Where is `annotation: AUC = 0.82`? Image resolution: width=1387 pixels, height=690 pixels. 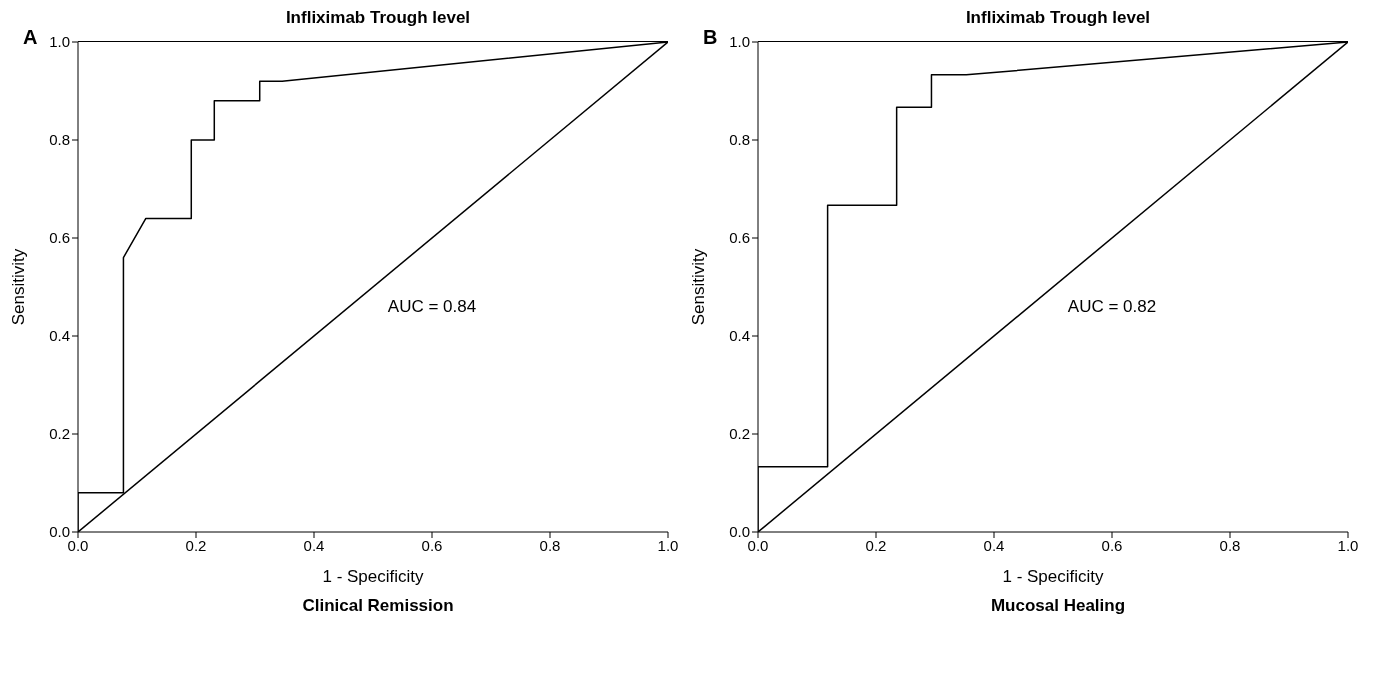
annotation: AUC = 0.82 is located at coordinates (1112, 306).